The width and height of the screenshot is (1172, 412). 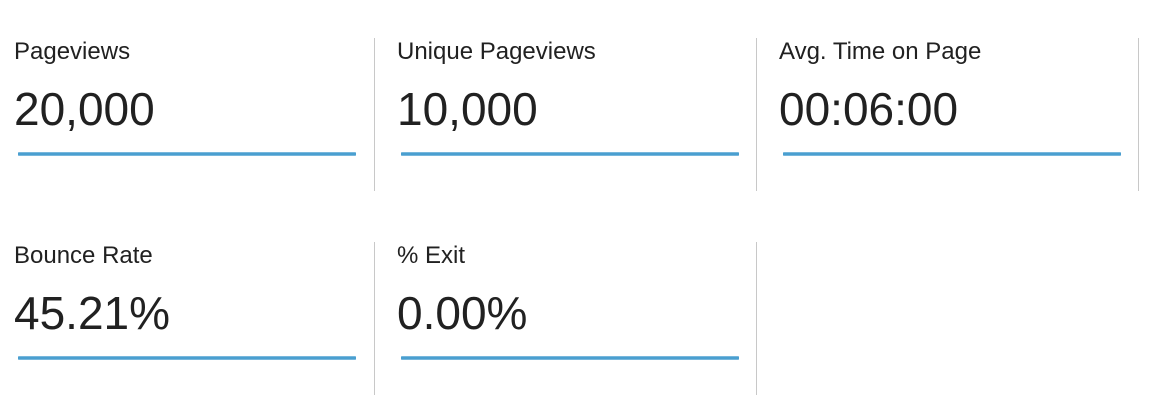 I want to click on metric-card-pageviews: Pageviews 20,000, so click(x=191, y=118).